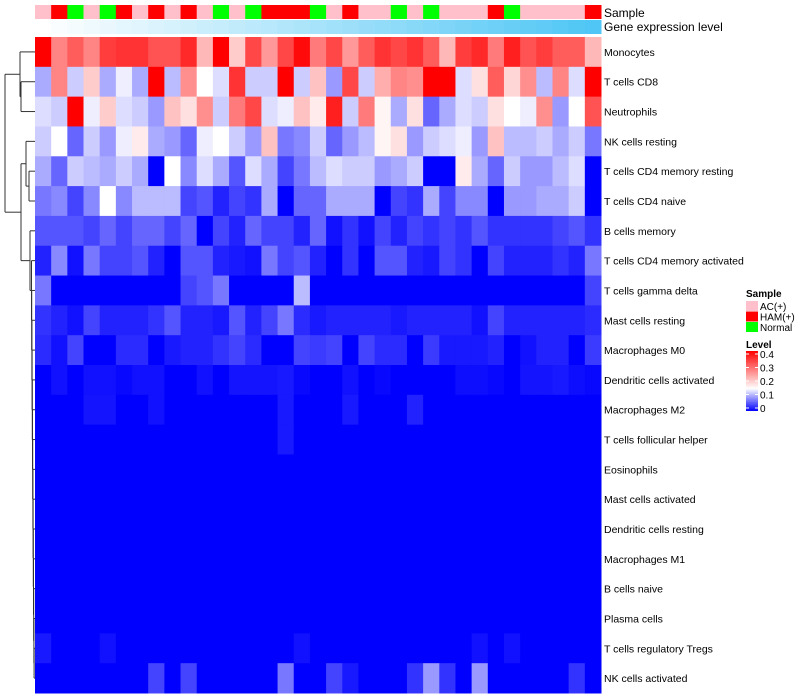 This screenshot has height=700, width=800. I want to click on row-label: T cells regulatory Tregs, so click(658, 649).